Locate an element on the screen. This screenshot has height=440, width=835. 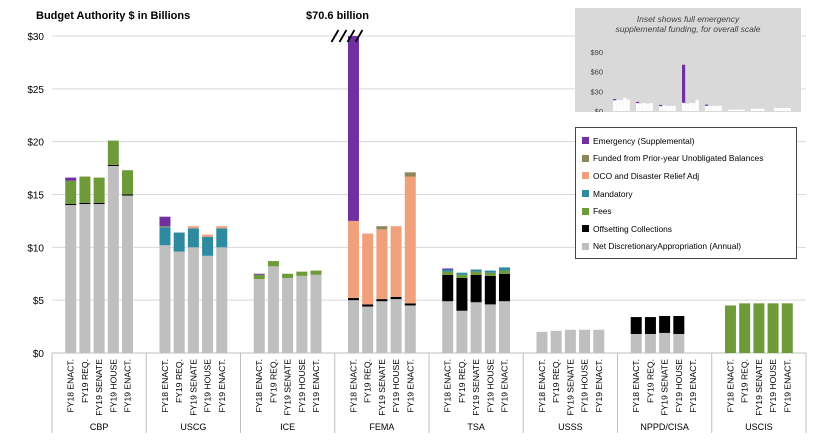
inset-chart: $0 $30 $60 $90 is located at coordinates (690, 80).